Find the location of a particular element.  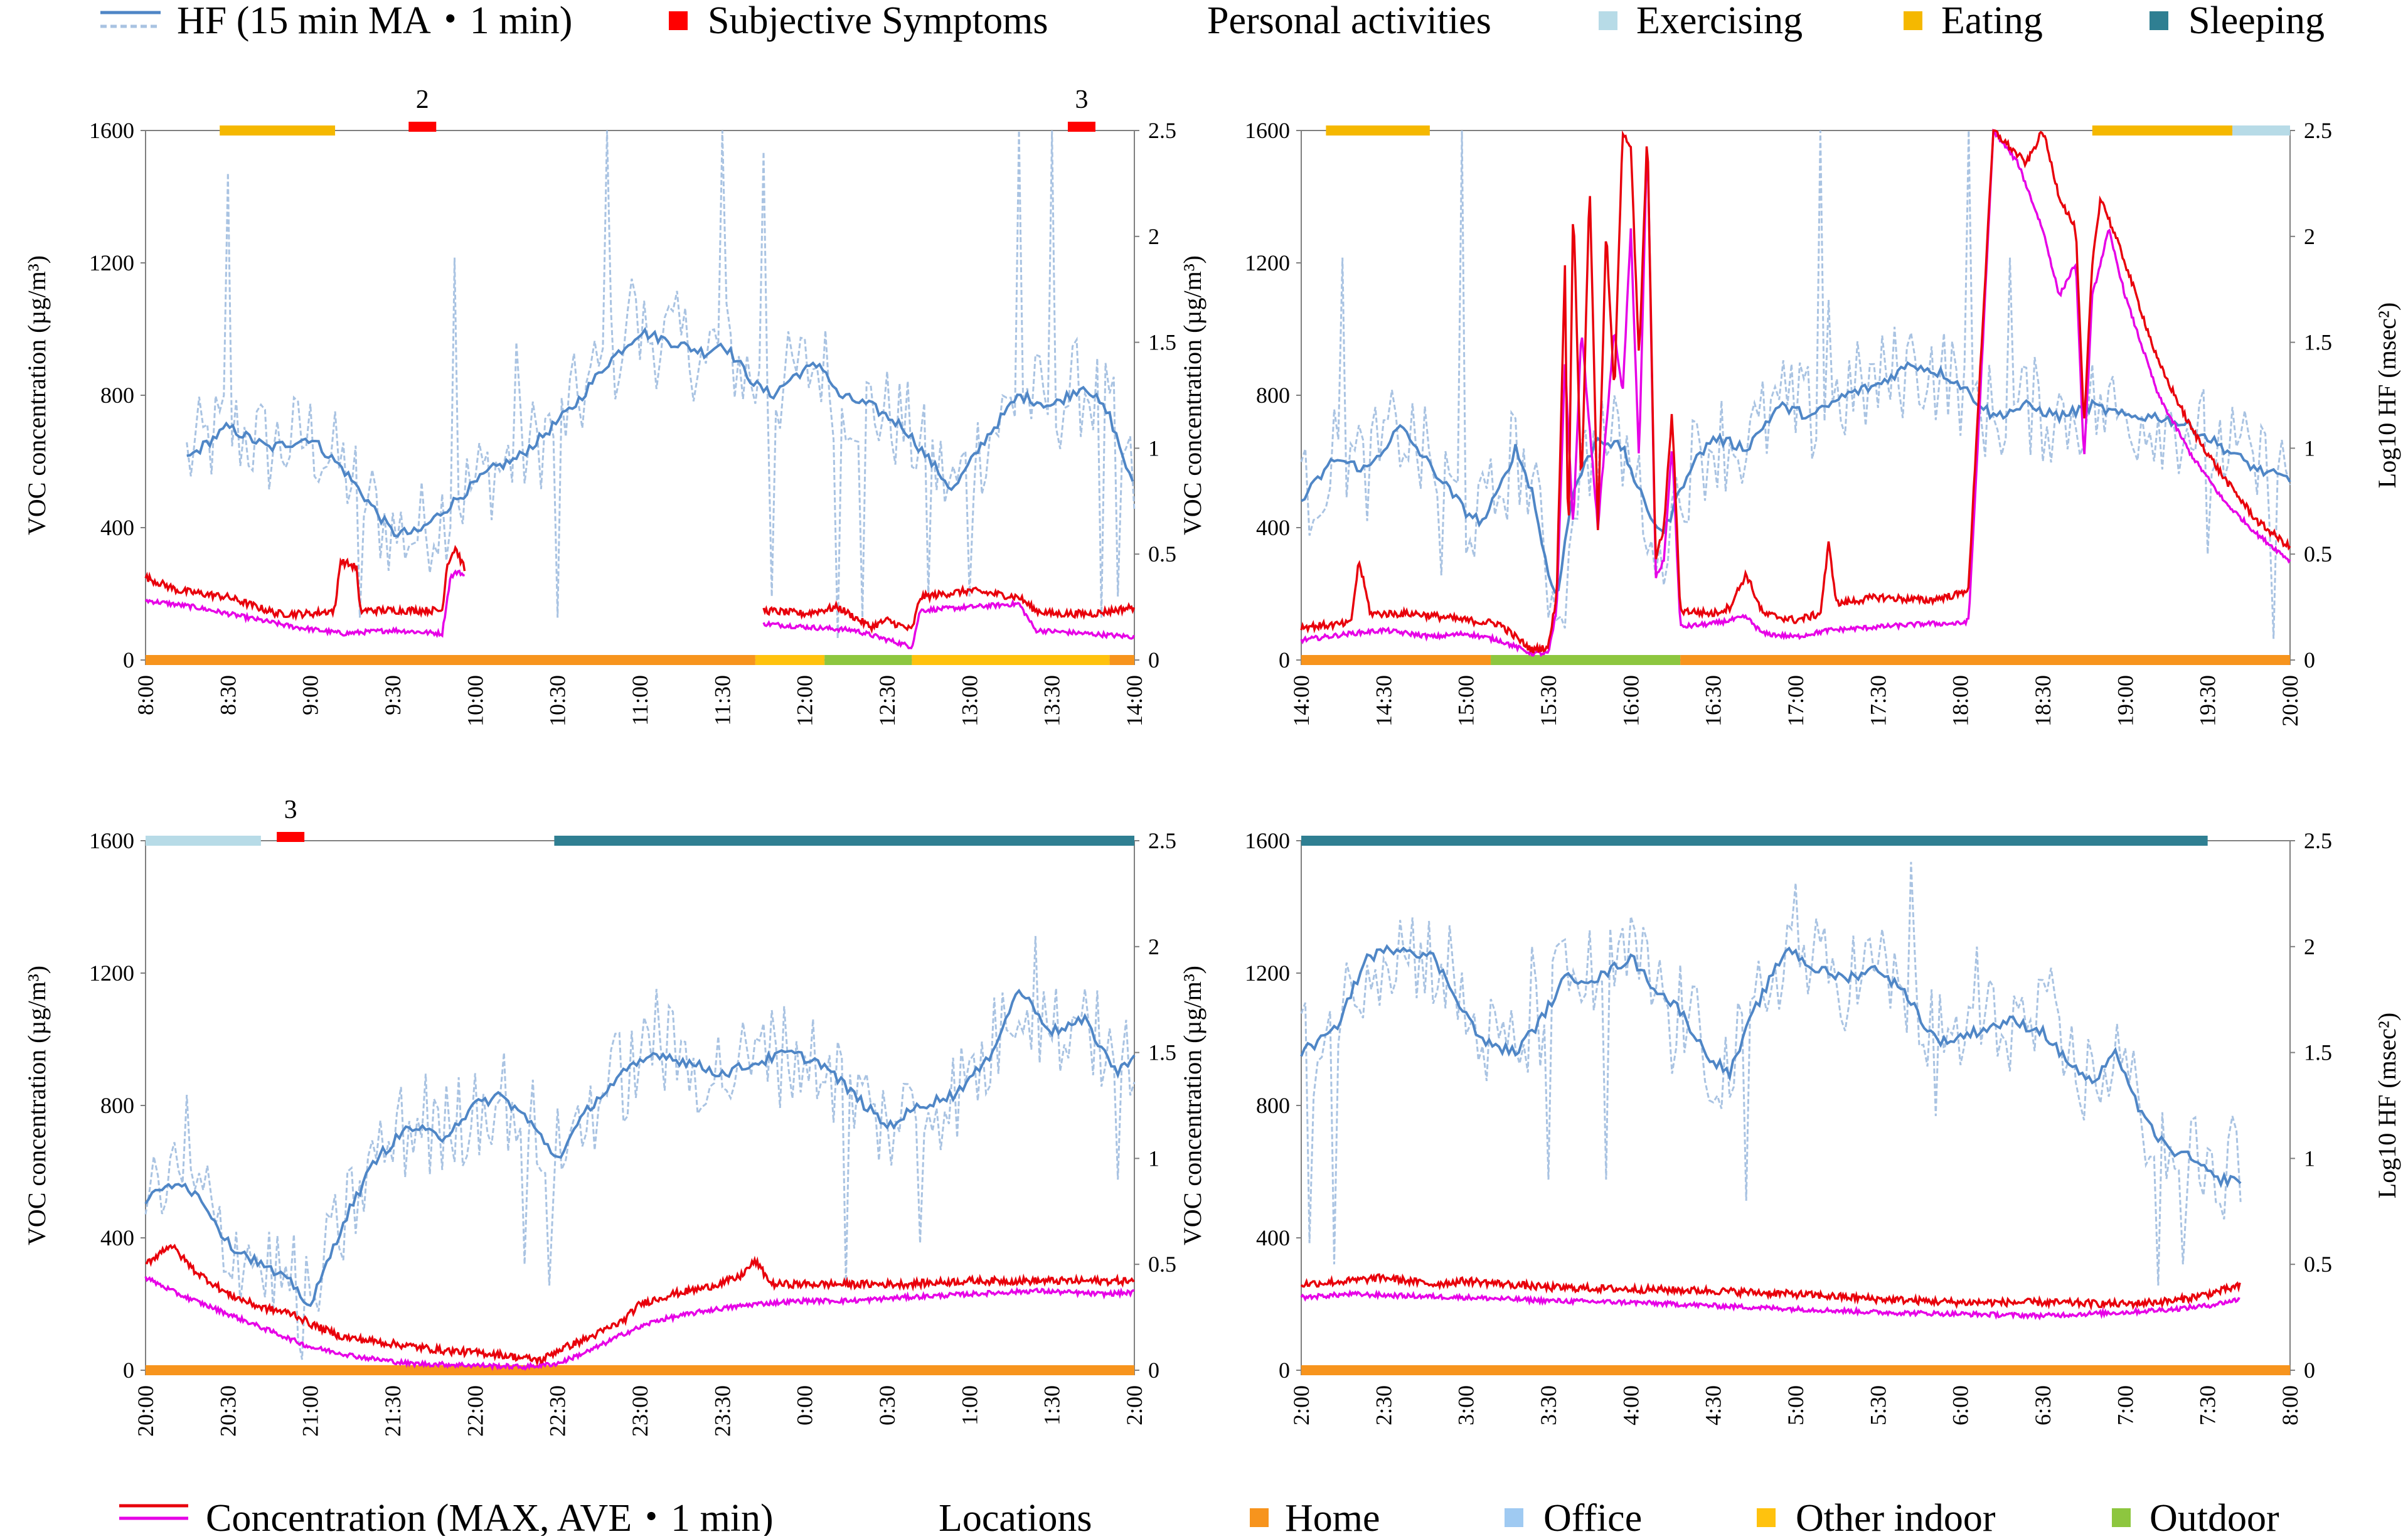

exercising-legend-label: Exercising is located at coordinates (1719, 21).